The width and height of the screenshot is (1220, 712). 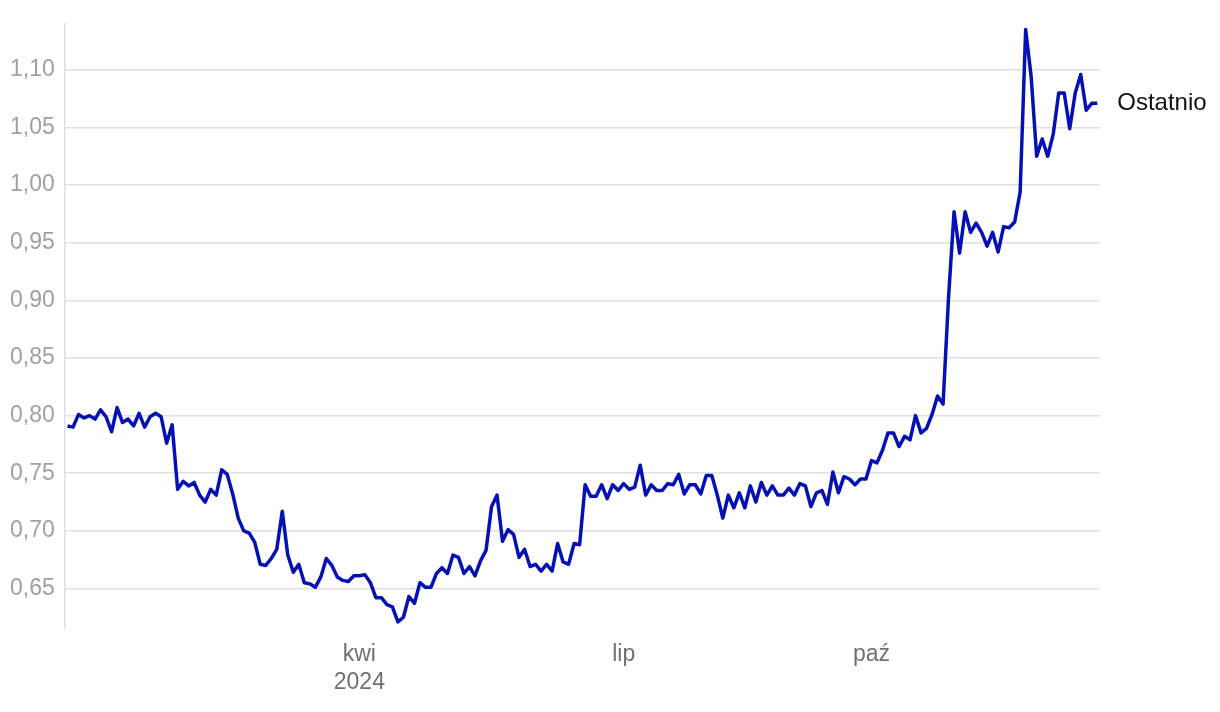 I want to click on y-tick-label: 0,75, so click(x=32, y=471).